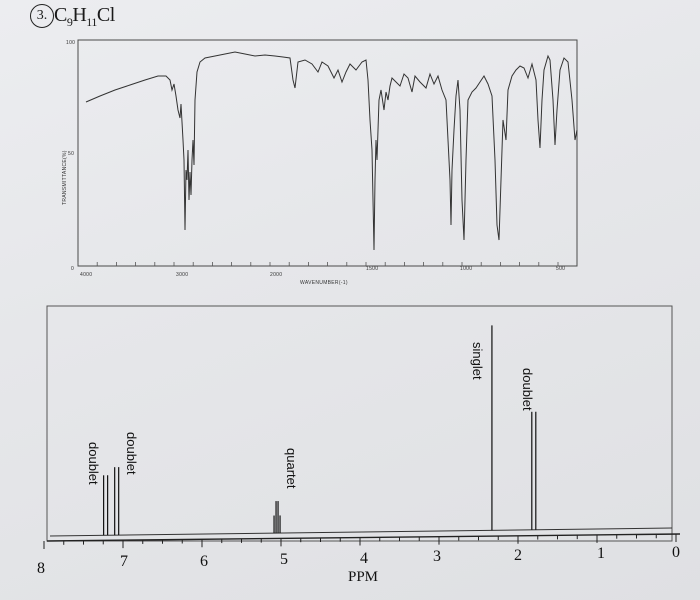 The image size is (700, 600). I want to click on ir-x-tick-label: 3000, so click(182, 275).